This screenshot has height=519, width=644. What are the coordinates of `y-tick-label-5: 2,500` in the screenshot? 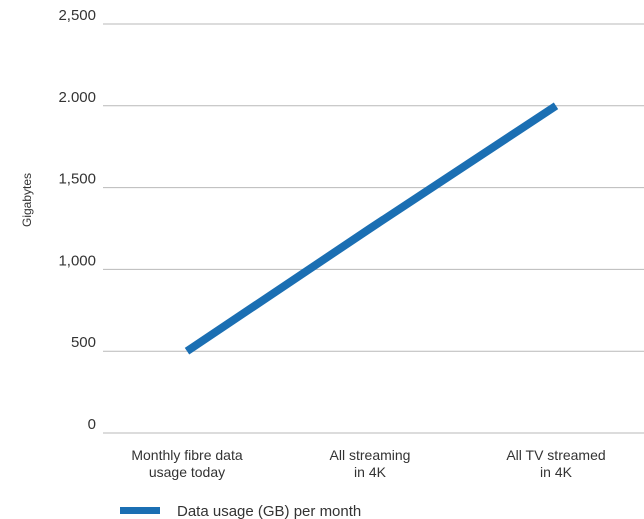 It's located at (77, 15).